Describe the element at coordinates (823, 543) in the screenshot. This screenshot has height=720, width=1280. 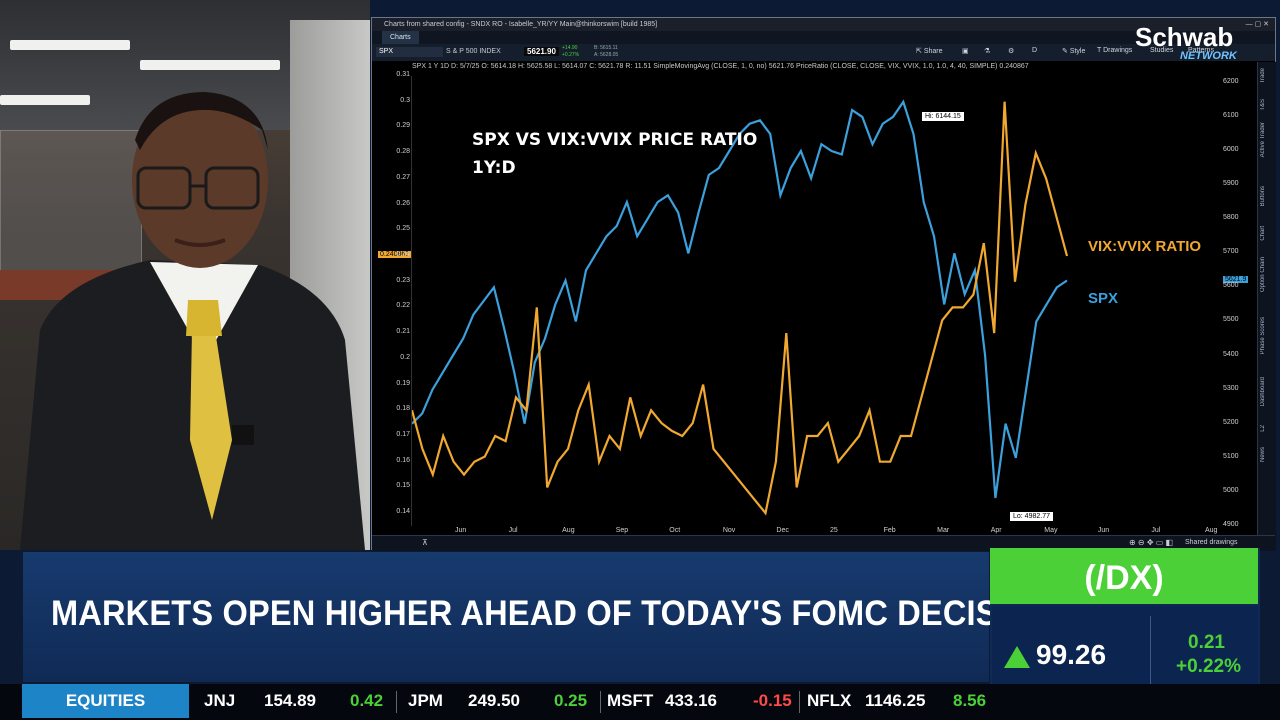
I see `chart-bottom-bar: ⊼ ⊕ ⊖ ✥ ▭ ◧ Shared drawings` at that location.